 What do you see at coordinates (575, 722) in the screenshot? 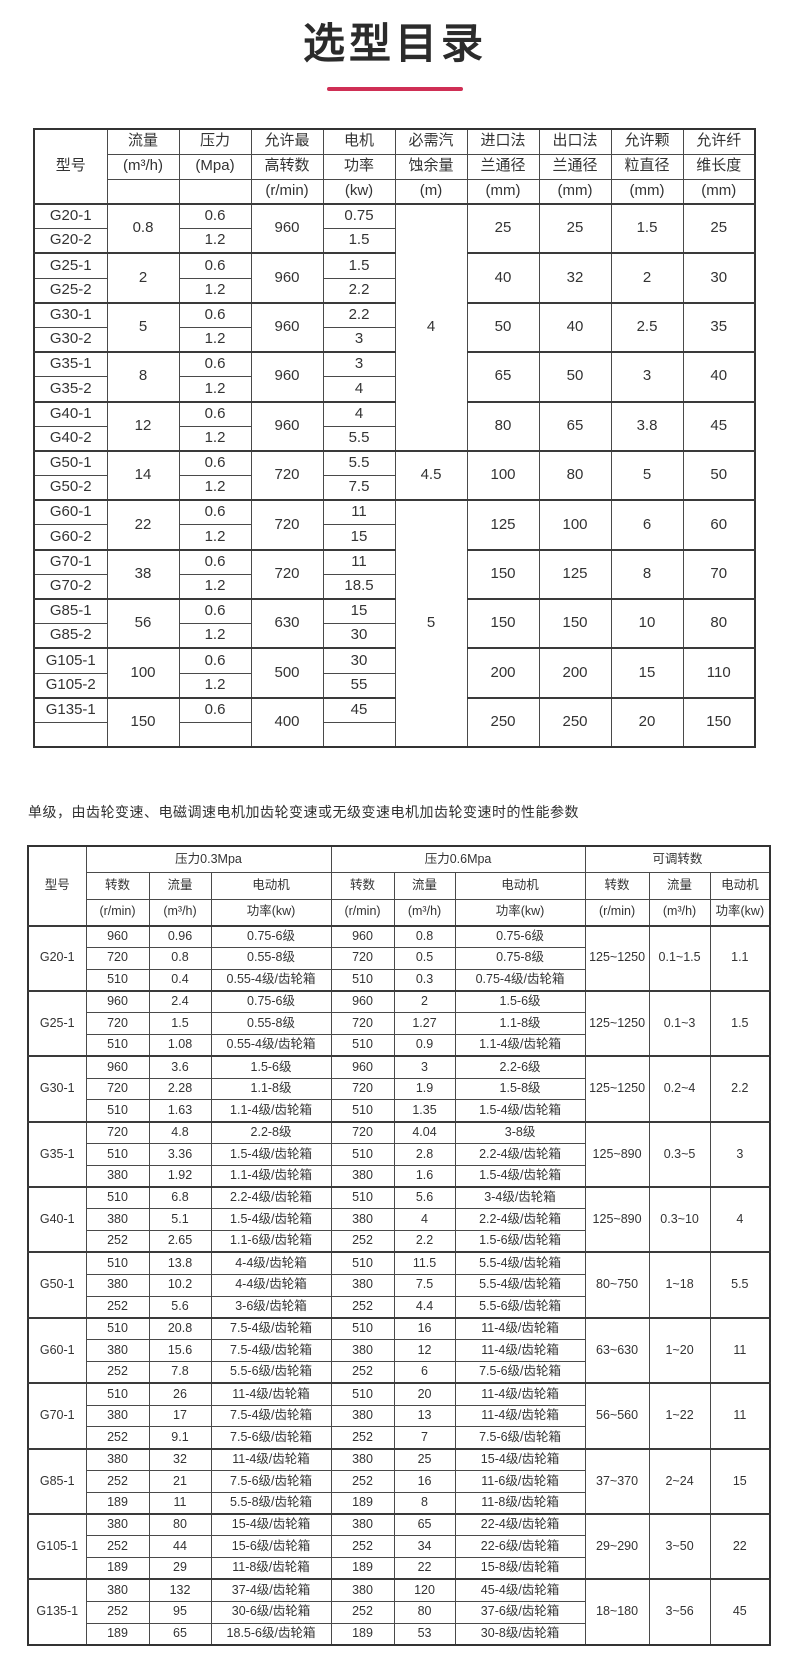
I see `table-cell: 250` at bounding box center [575, 722].